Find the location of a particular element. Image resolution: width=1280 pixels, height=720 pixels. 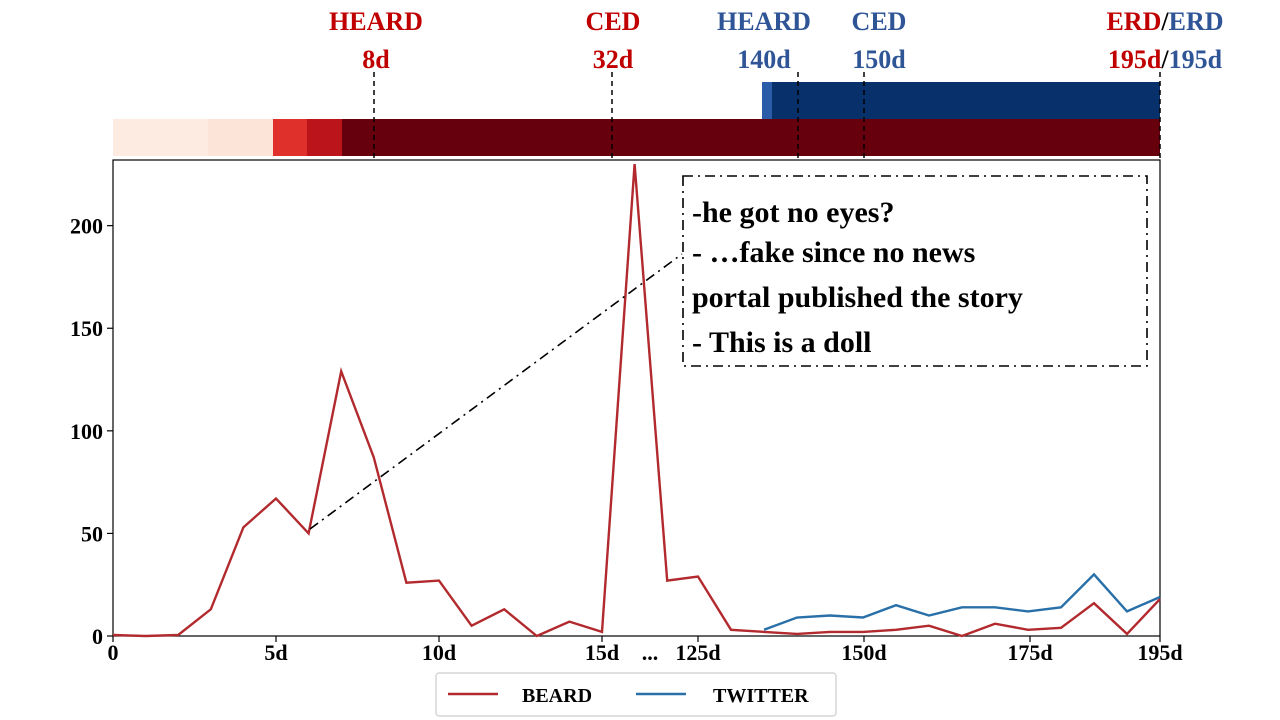

x-tick-label: 175d is located at coordinates (1029, 652).